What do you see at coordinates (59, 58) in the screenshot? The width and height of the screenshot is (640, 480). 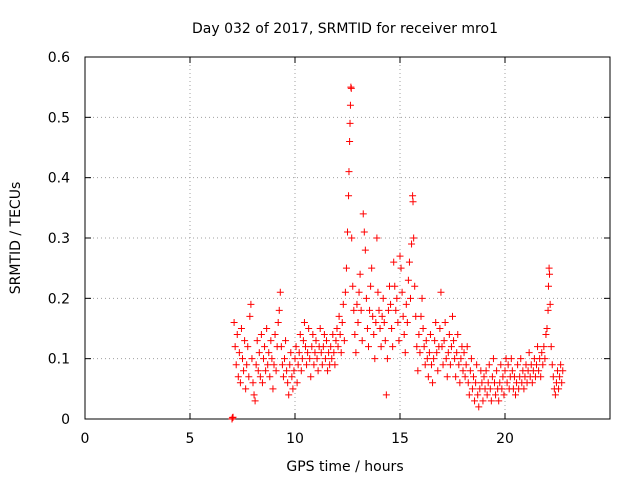 I see `y-tick-label: 0.6` at bounding box center [59, 58].